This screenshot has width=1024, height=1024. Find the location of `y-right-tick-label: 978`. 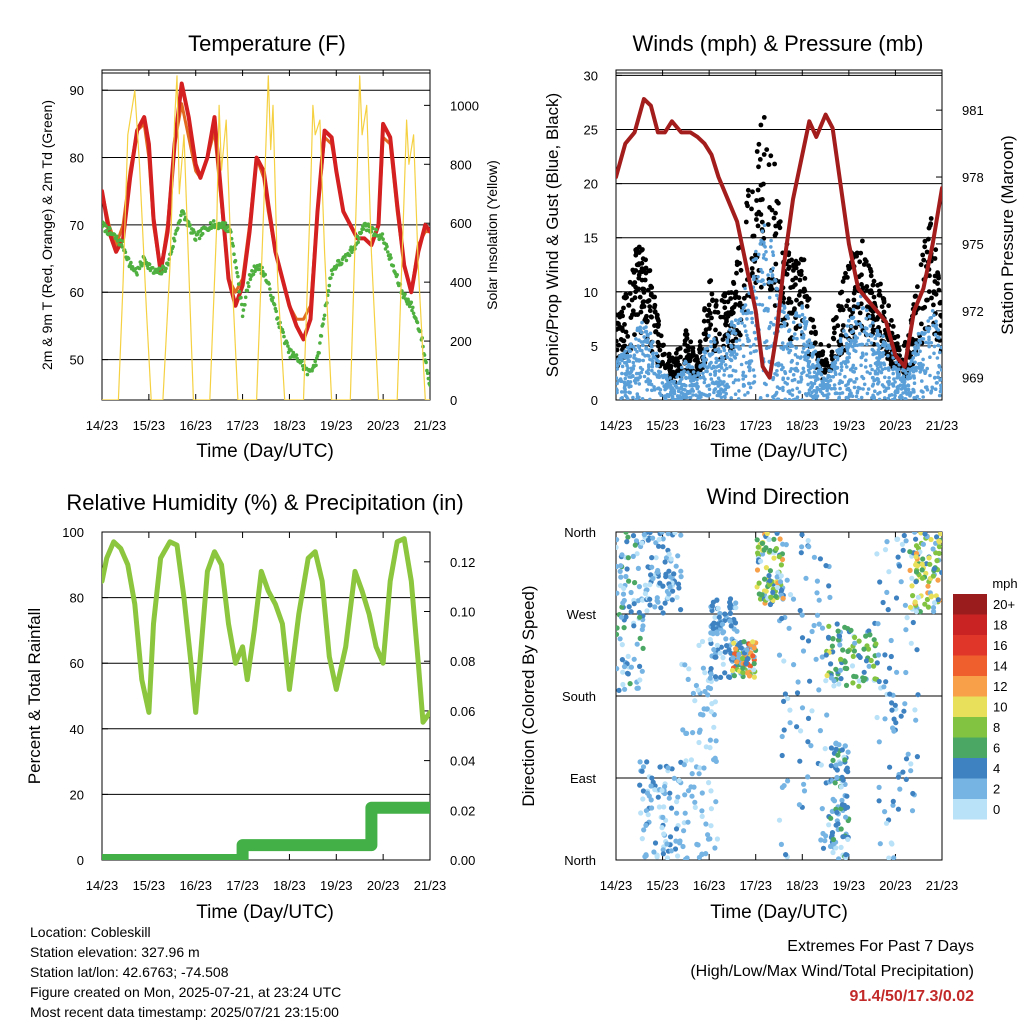

y-right-tick-label: 978 is located at coordinates (973, 177).